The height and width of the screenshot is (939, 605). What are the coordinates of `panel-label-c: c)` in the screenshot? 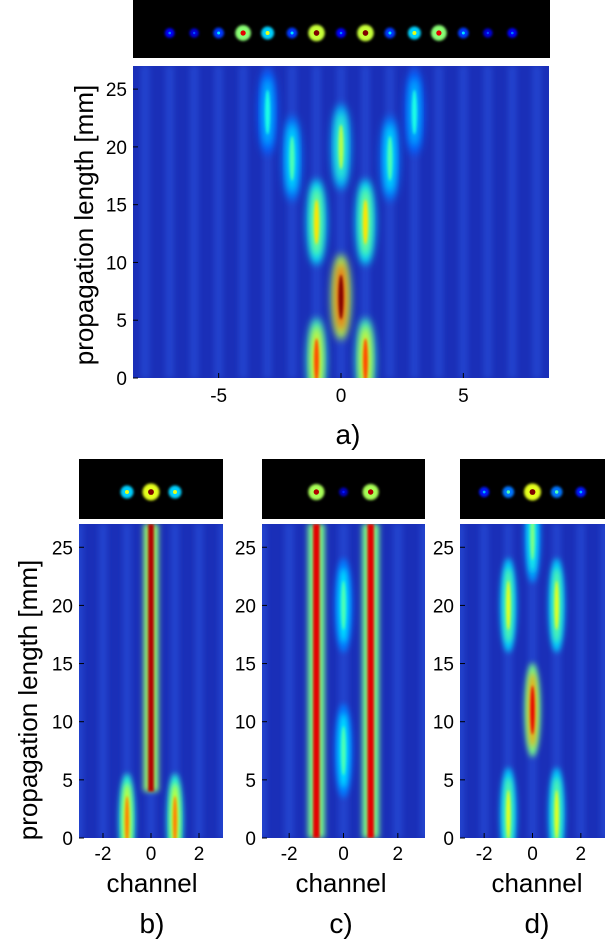 It's located at (340, 923).